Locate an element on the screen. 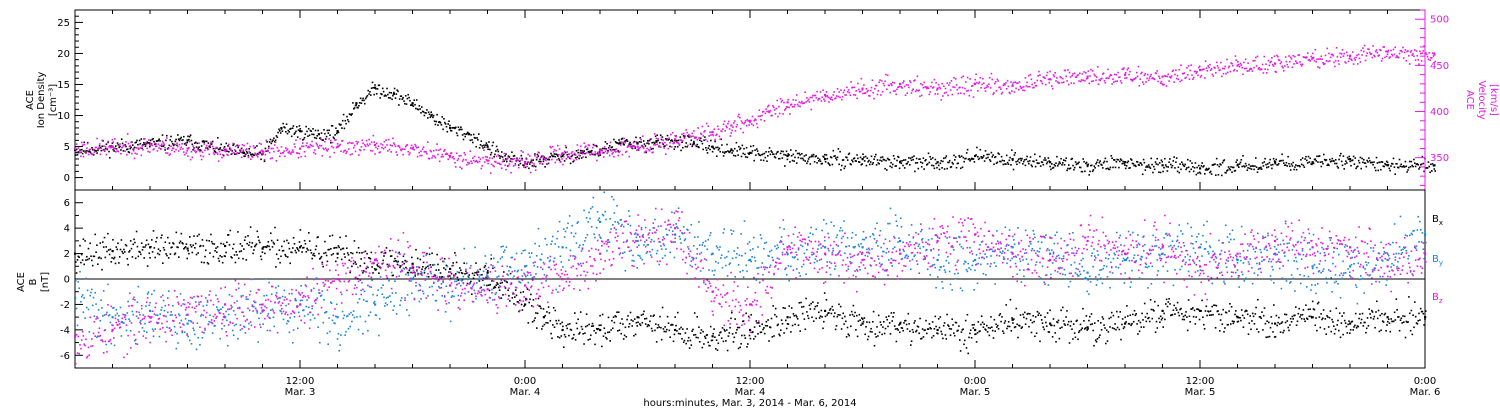 The image size is (1500, 410). velocity-axis-label-line2: Velocity is located at coordinates (1481, 99).